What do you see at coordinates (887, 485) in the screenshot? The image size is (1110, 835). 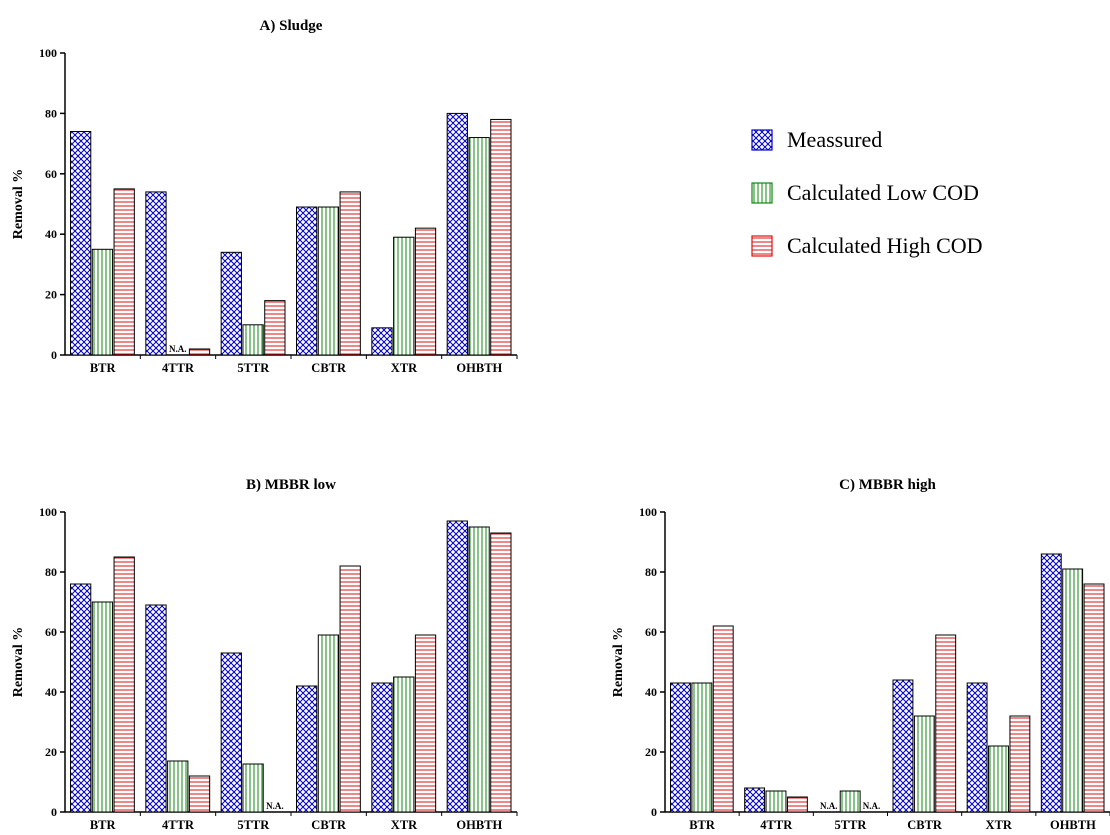 I see `chart-title: C) MBBR high` at bounding box center [887, 485].